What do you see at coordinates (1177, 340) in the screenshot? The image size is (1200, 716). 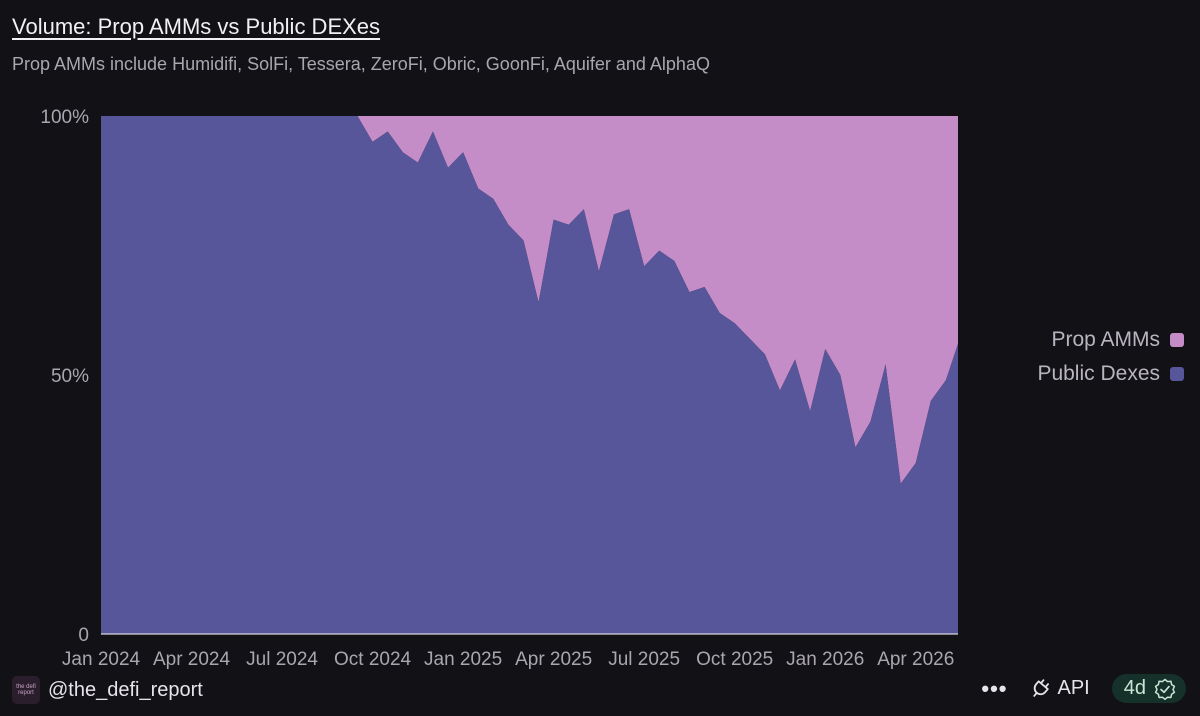 I see `legend-swatch-prop-amms` at bounding box center [1177, 340].